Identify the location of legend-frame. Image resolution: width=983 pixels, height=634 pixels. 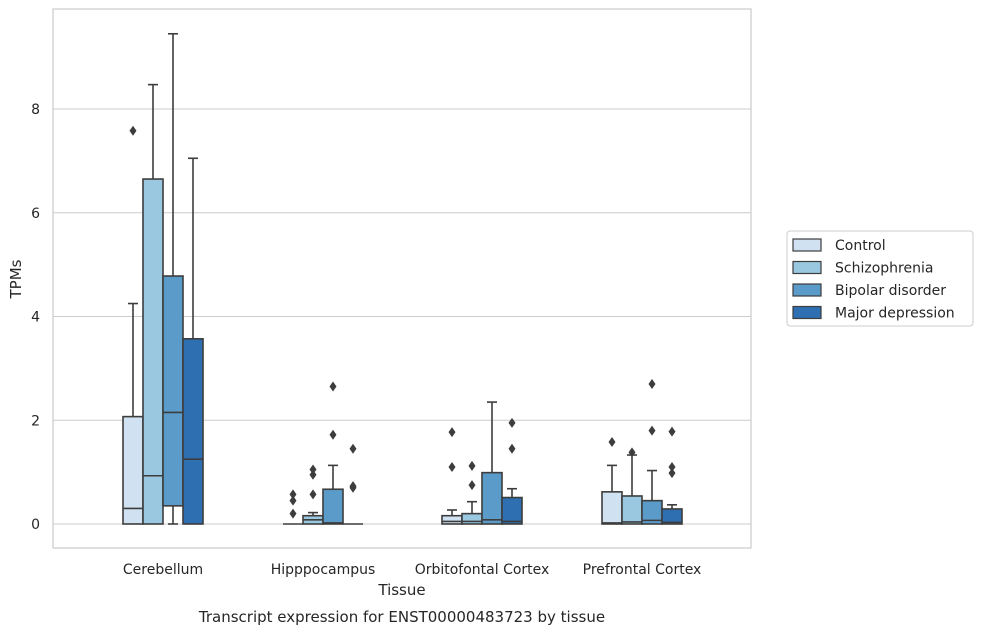
(880, 278).